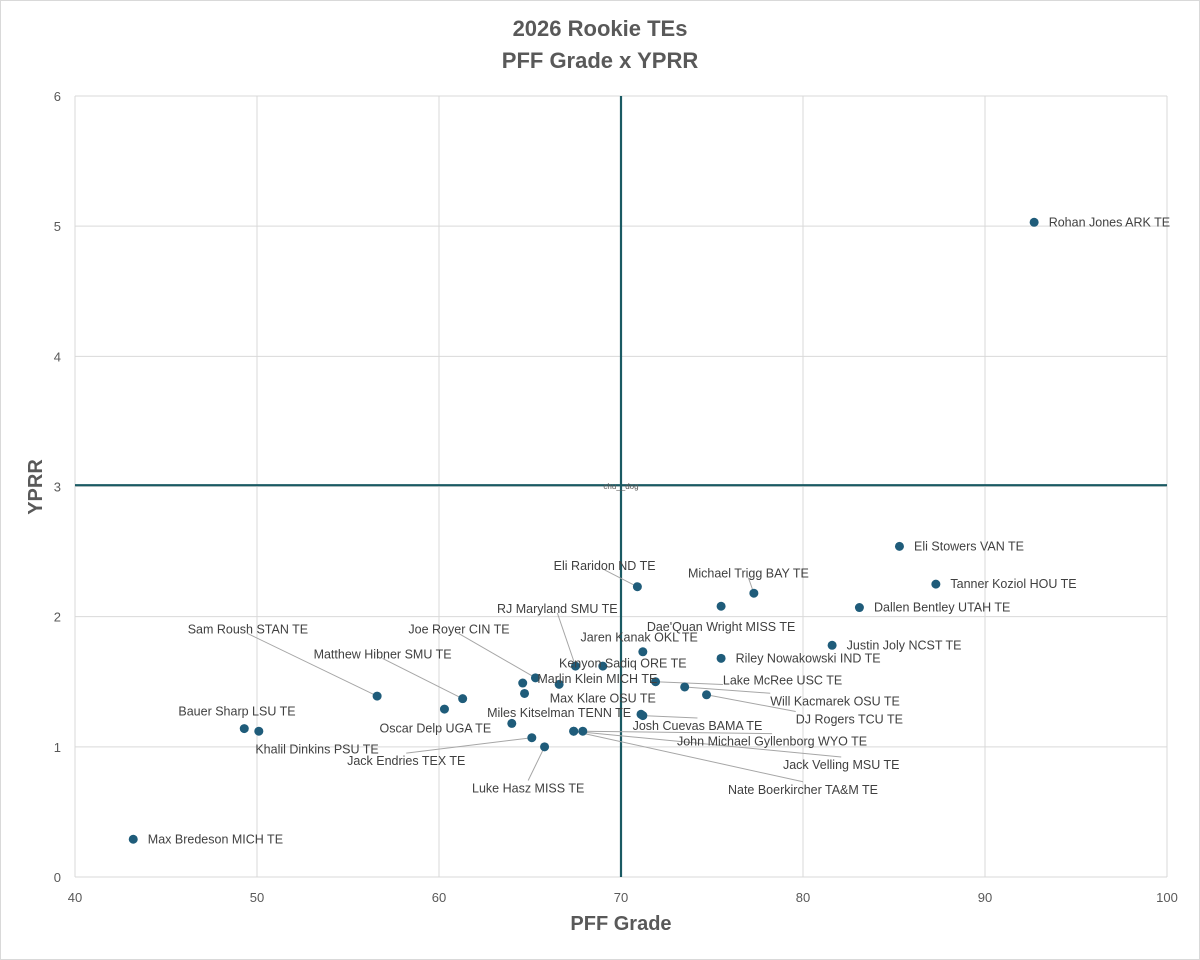 This screenshot has height=960, width=1200. What do you see at coordinates (782, 680) in the screenshot?
I see `data-label: Lake McRee USC TE` at bounding box center [782, 680].